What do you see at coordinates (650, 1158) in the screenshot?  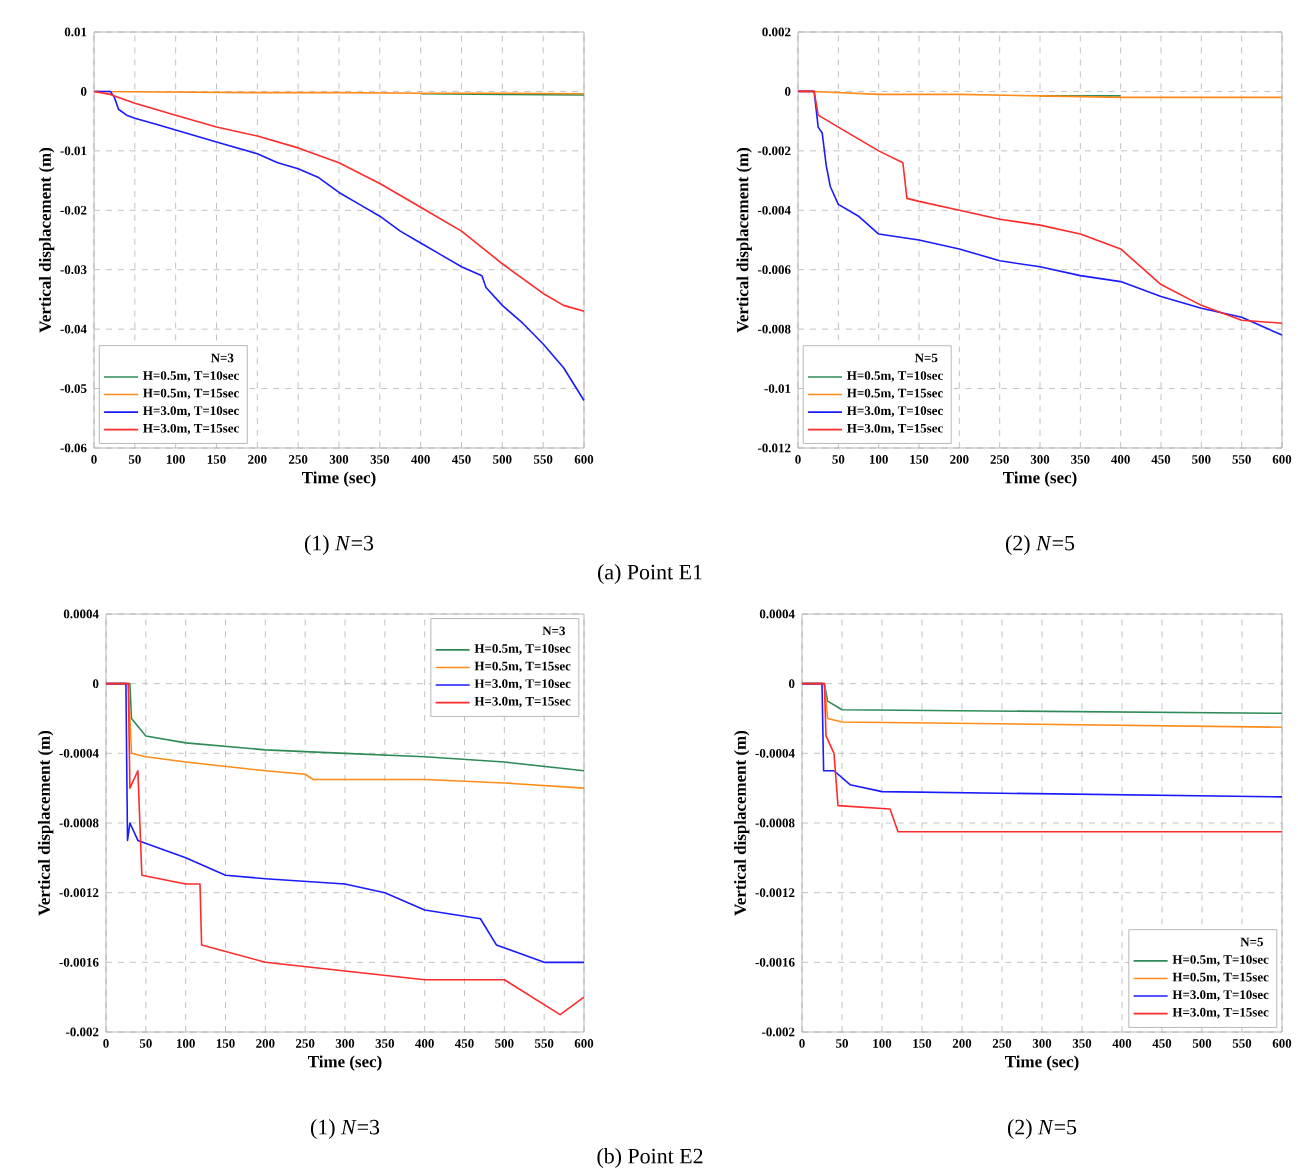 I see `text: (b) Point E2` at bounding box center [650, 1158].